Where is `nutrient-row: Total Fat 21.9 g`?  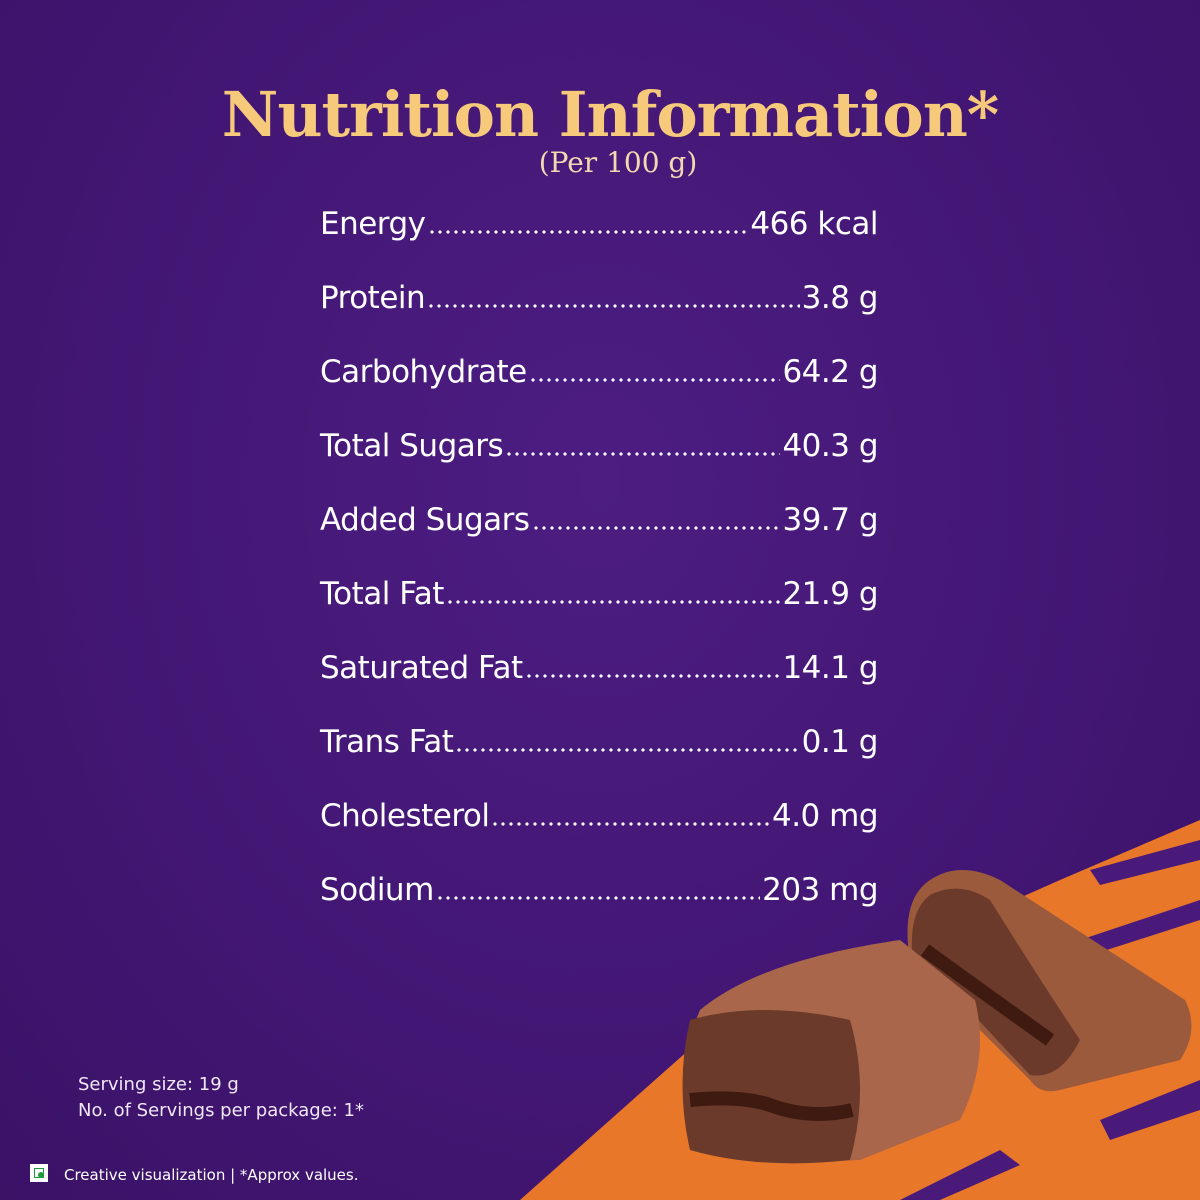
nutrient-row: Total Fat 21.9 g is located at coordinates (599, 613).